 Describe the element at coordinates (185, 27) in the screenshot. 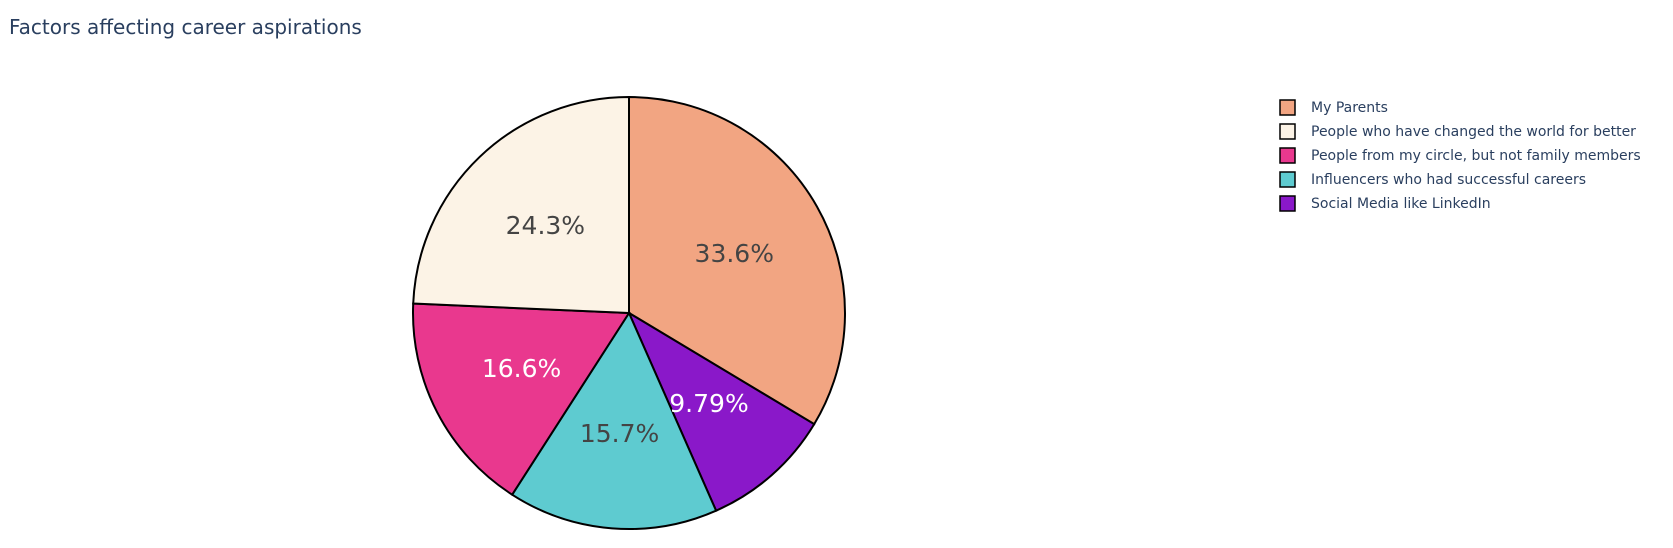

I see `chart-title: Factors affecting career aspirations` at that location.